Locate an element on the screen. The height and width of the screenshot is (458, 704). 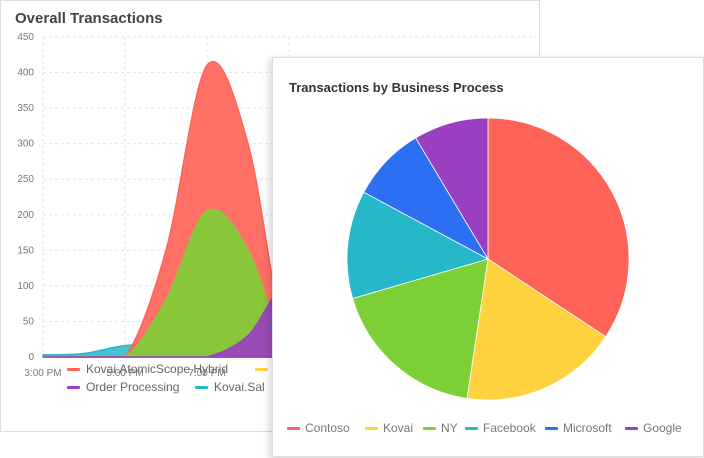
y-tick-label: 450 is located at coordinates (25, 37).